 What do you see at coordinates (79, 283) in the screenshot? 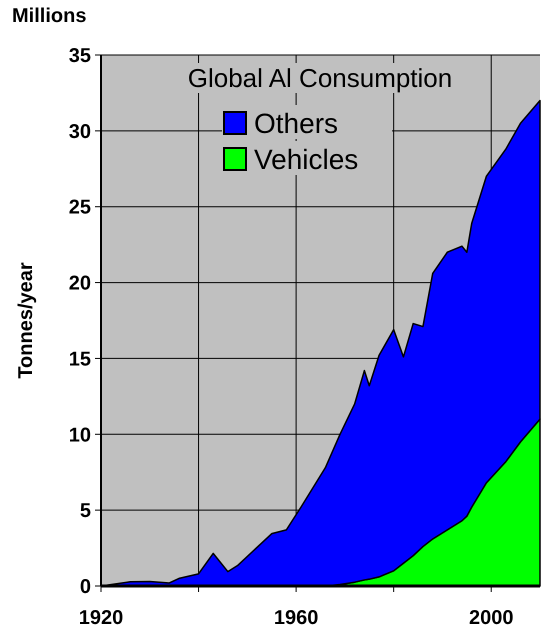
I see `y-tick-label: 20` at bounding box center [79, 283].